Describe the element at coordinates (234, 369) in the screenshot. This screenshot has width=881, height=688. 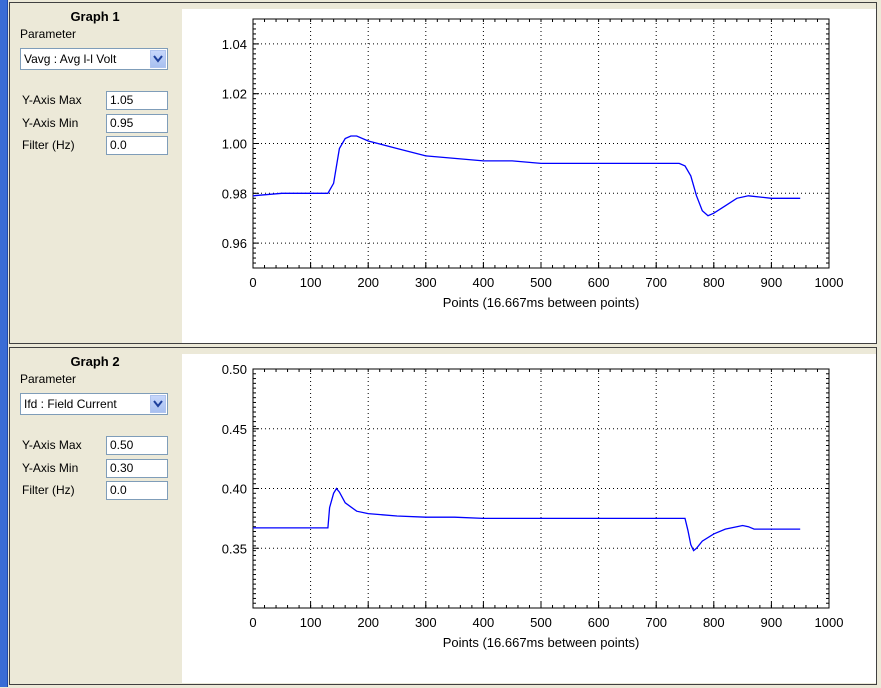
I see `y-tick-label: 0.50` at that location.